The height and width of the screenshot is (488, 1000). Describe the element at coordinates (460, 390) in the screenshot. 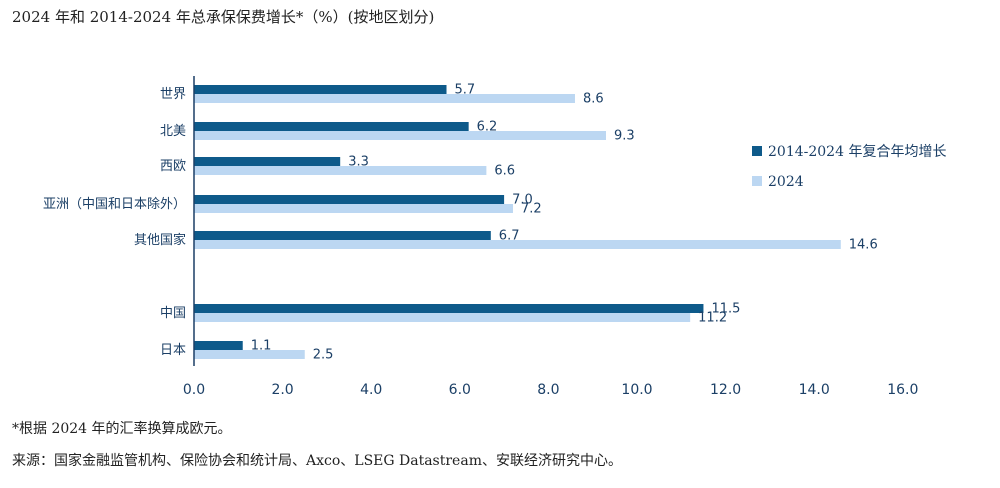

I see `x-tick-label: 6.0` at that location.